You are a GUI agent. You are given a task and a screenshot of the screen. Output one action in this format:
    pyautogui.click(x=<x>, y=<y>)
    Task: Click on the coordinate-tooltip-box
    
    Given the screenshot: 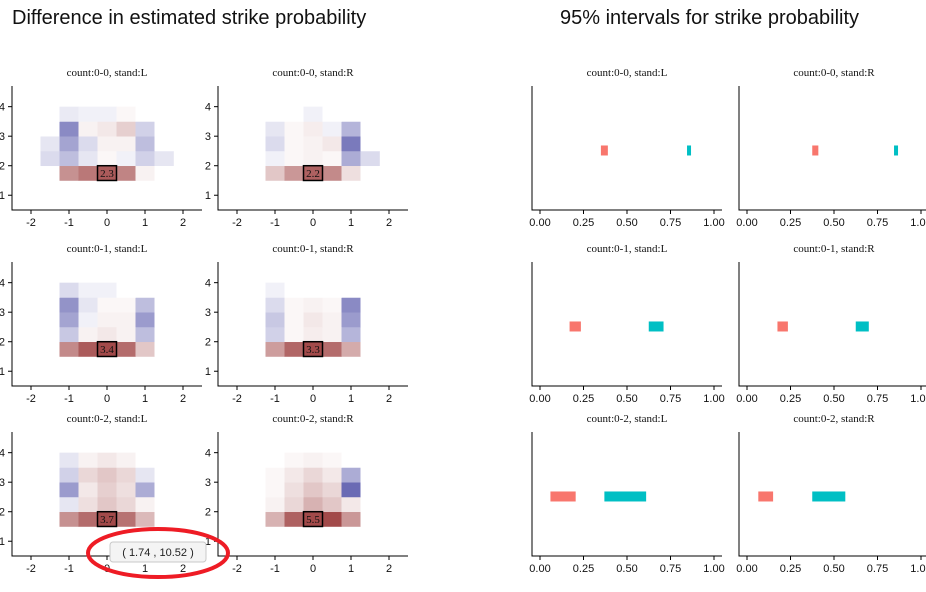 What is the action you would take?
    pyautogui.click(x=158, y=552)
    